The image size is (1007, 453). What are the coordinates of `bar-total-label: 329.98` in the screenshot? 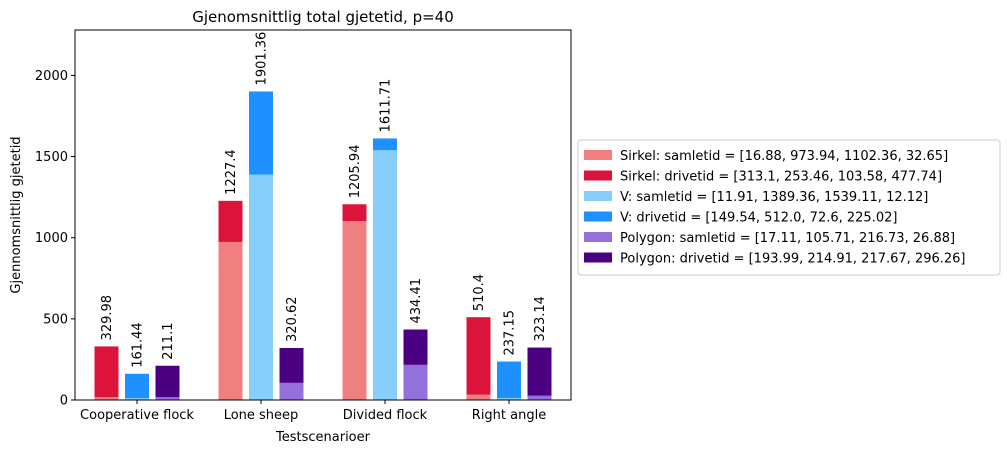 It's located at (107, 318).